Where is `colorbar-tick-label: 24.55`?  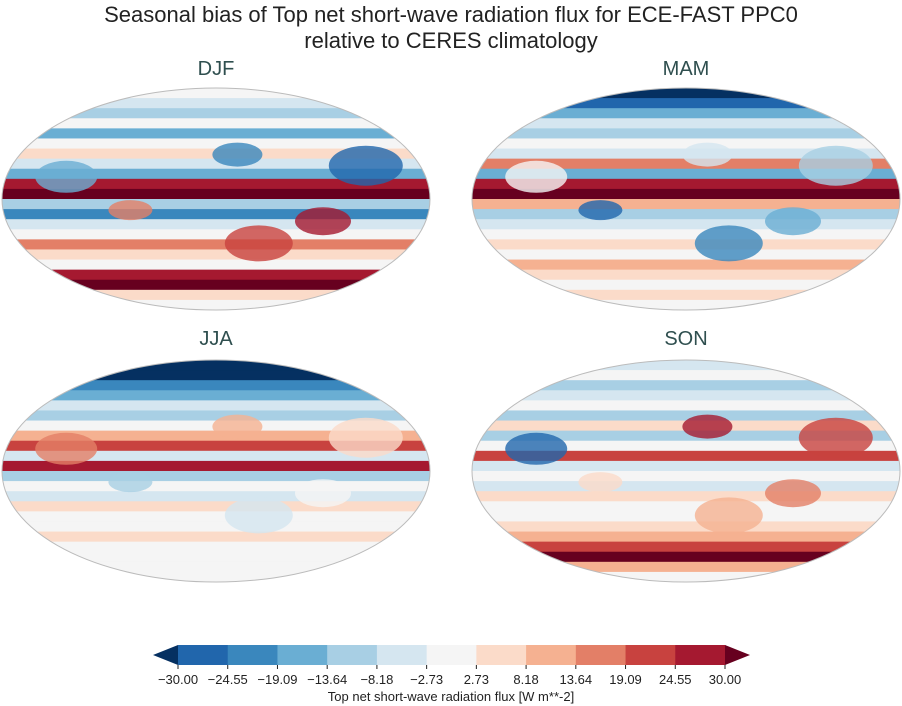 colorbar-tick-label: 24.55 is located at coordinates (675, 679).